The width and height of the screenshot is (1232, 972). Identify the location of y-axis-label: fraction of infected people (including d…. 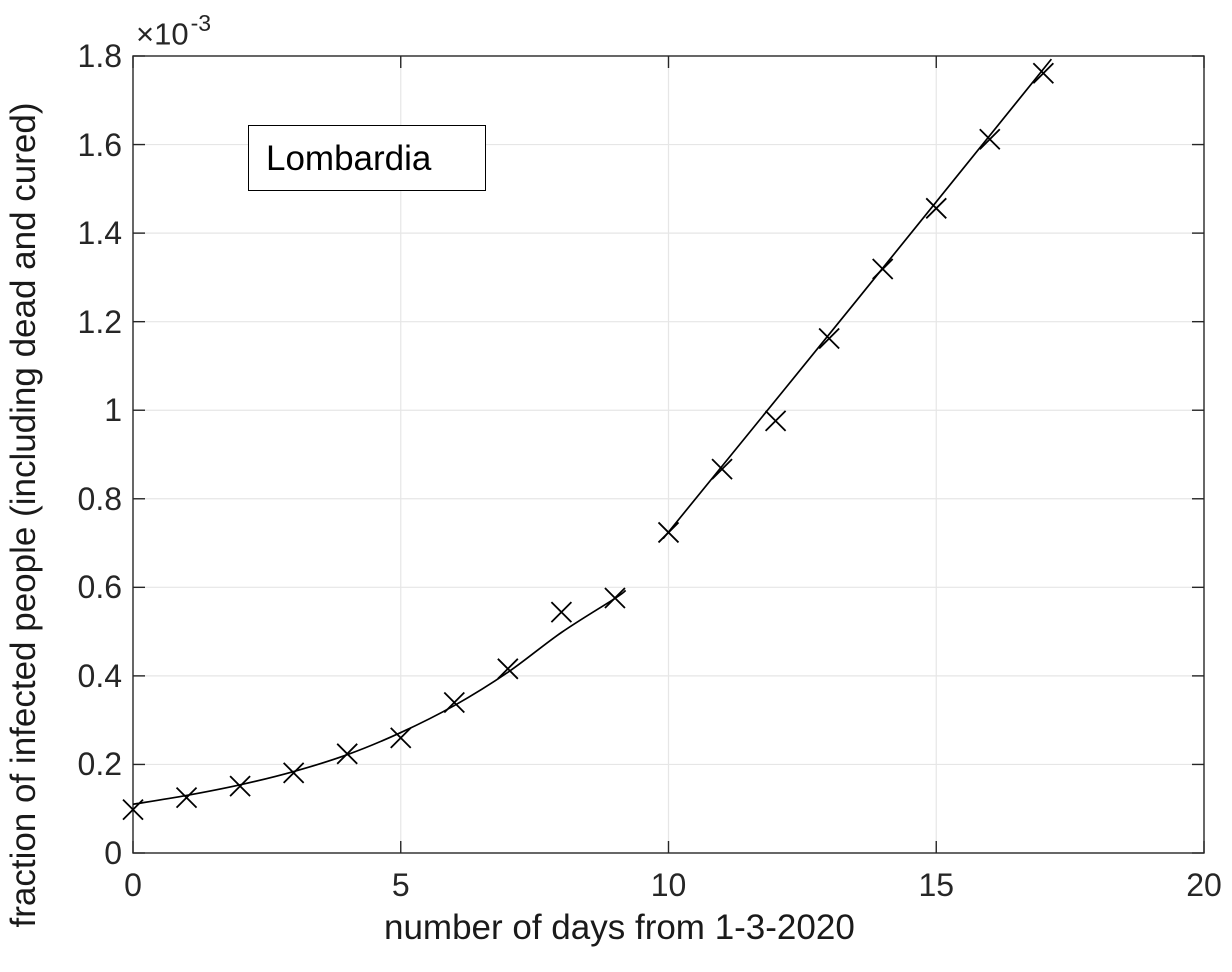
(23, 515).